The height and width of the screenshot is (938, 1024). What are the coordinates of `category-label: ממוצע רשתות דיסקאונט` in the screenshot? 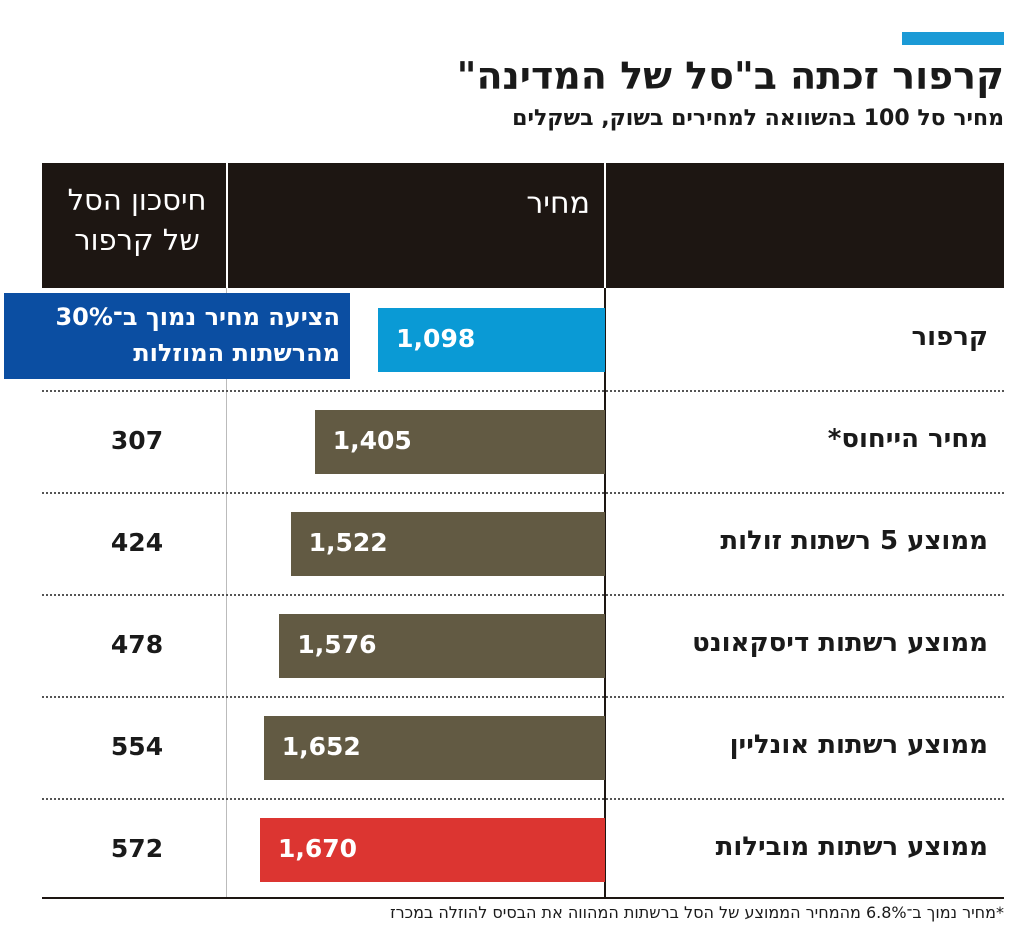 It's located at (840, 643).